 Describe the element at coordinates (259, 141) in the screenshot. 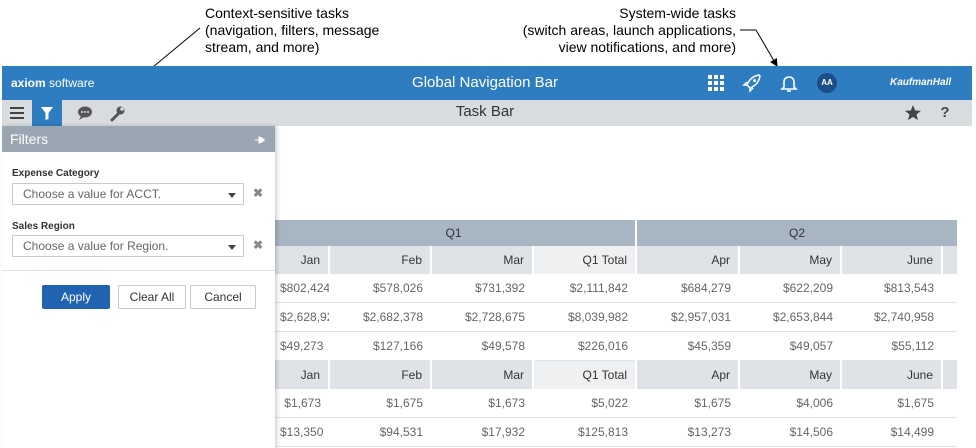

I see `pin-icon` at that location.